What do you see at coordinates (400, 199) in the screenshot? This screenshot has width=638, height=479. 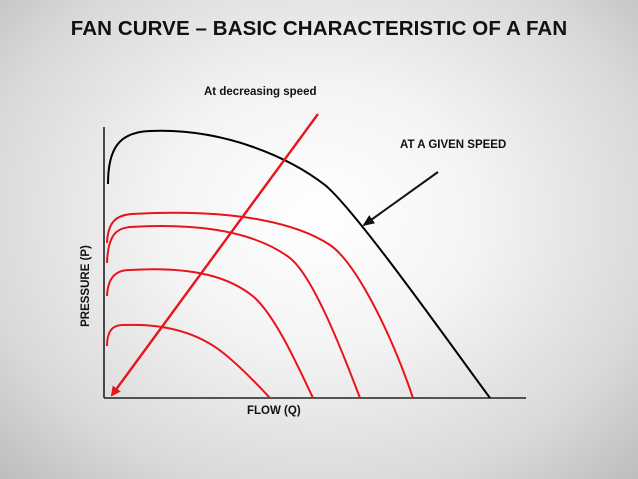 I see `arrow-pointer-icon` at bounding box center [400, 199].